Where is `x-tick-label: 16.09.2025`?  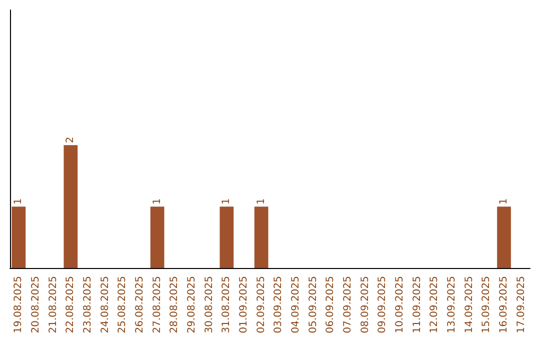 x-tick-label: 16.09.2025 is located at coordinates (504, 305).